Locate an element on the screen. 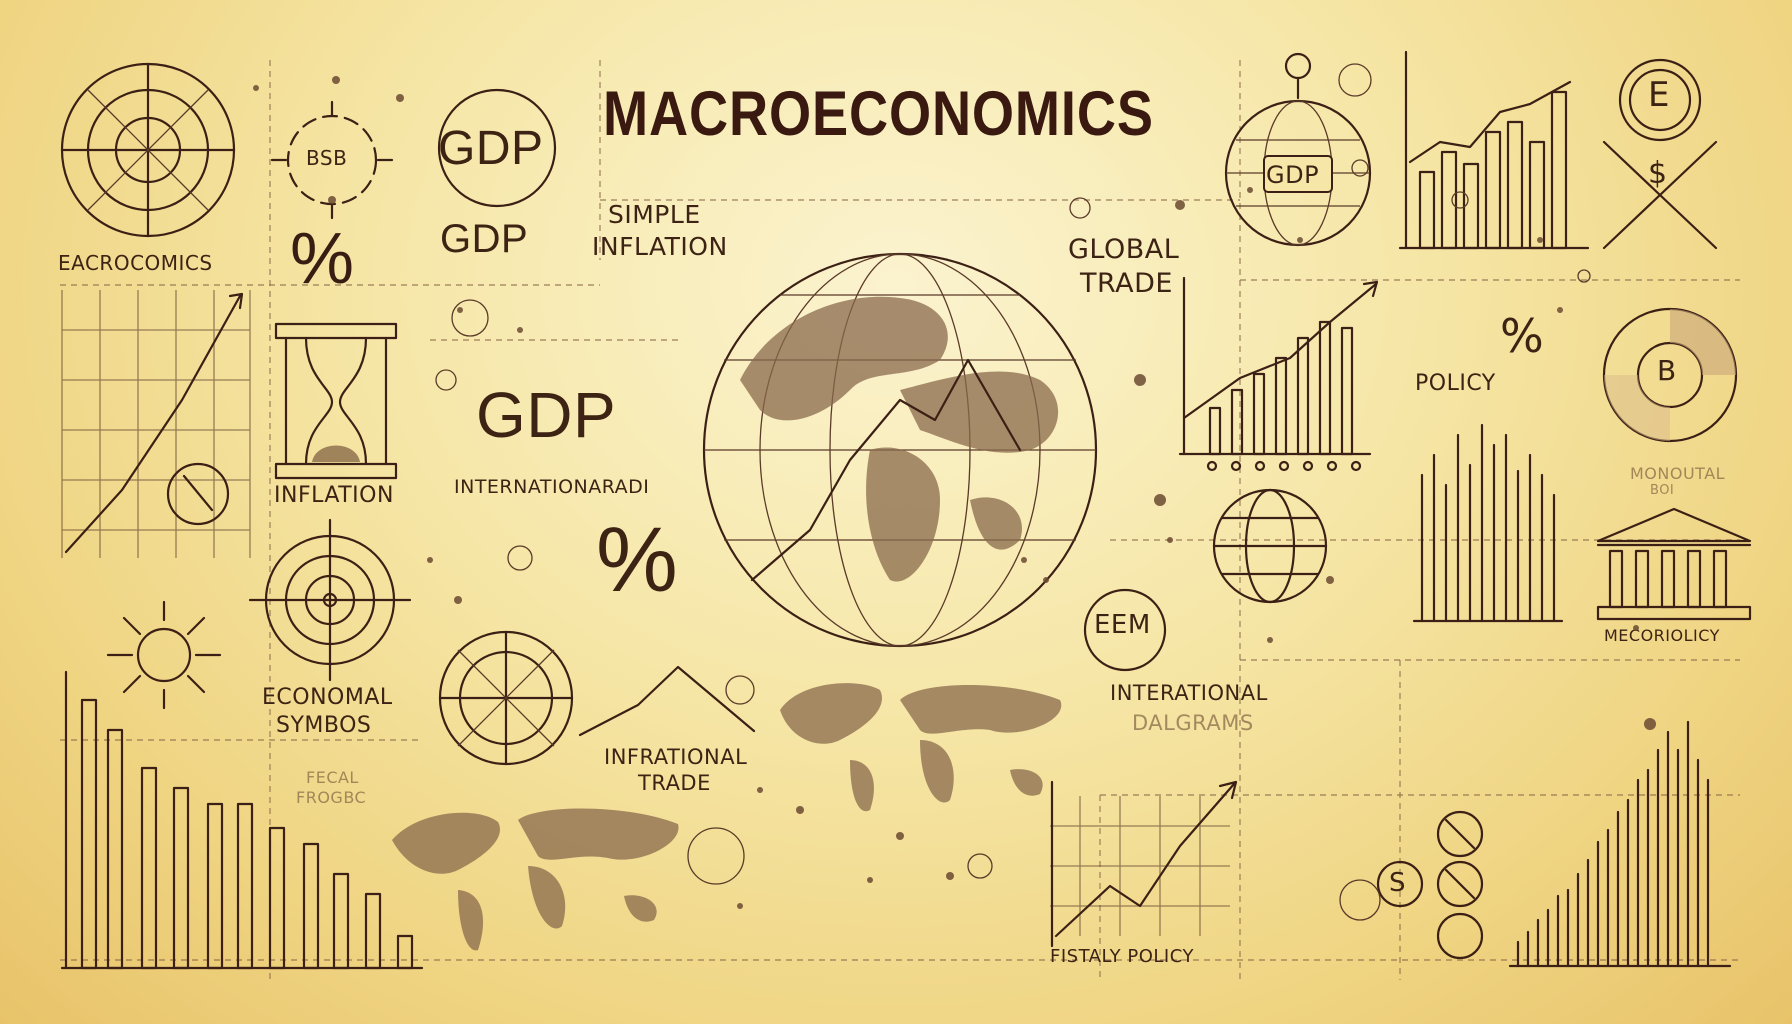 The width and height of the screenshot is (1792, 1024). bank-icon is located at coordinates (1674, 564).